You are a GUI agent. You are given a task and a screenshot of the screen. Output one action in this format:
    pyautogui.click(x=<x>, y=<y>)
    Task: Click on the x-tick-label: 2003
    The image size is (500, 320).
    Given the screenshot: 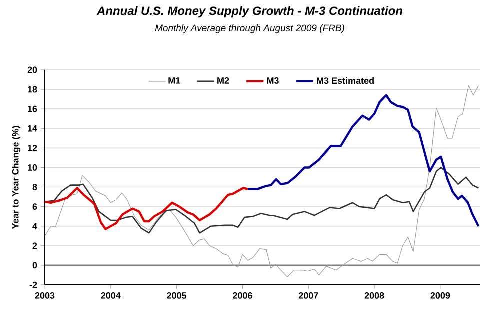 What is the action you would take?
    pyautogui.click(x=45, y=295)
    